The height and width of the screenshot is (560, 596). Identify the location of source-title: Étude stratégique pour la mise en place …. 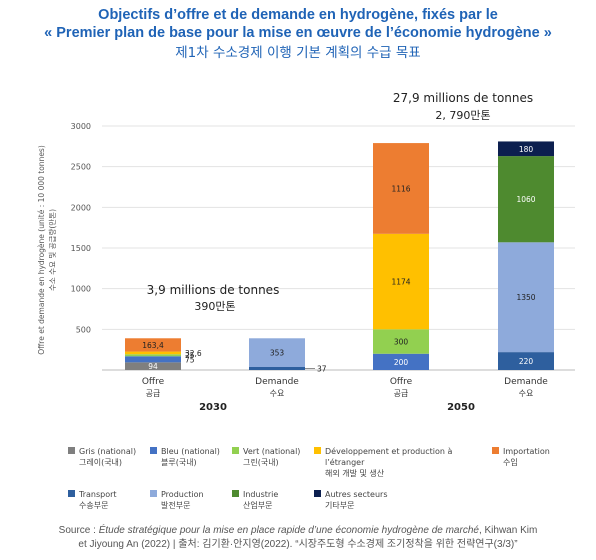
(288, 530).